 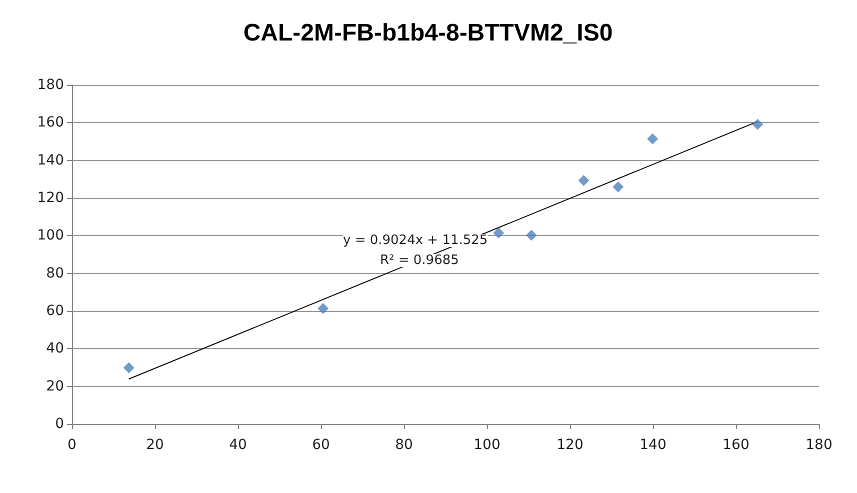 I want to click on y-tick-label: 80, so click(x=55, y=273).